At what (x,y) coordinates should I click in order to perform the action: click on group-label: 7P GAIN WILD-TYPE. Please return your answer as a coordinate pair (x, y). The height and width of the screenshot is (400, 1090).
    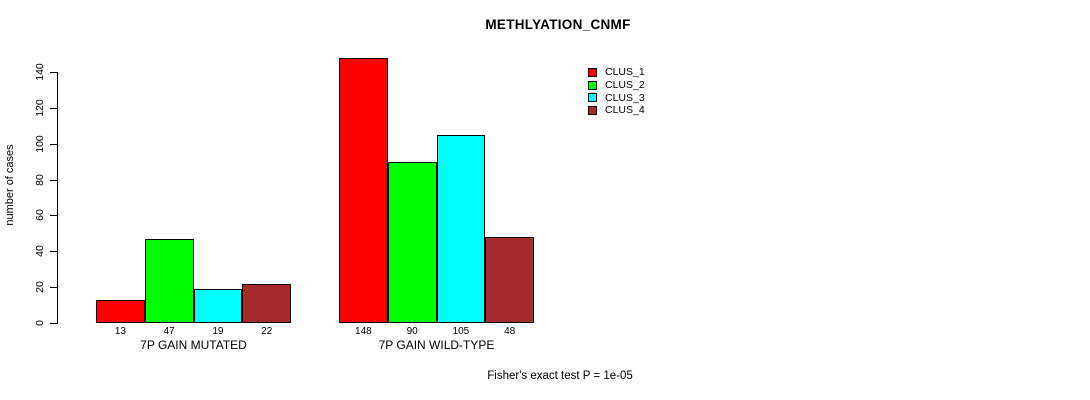
    Looking at the image, I should click on (436, 345).